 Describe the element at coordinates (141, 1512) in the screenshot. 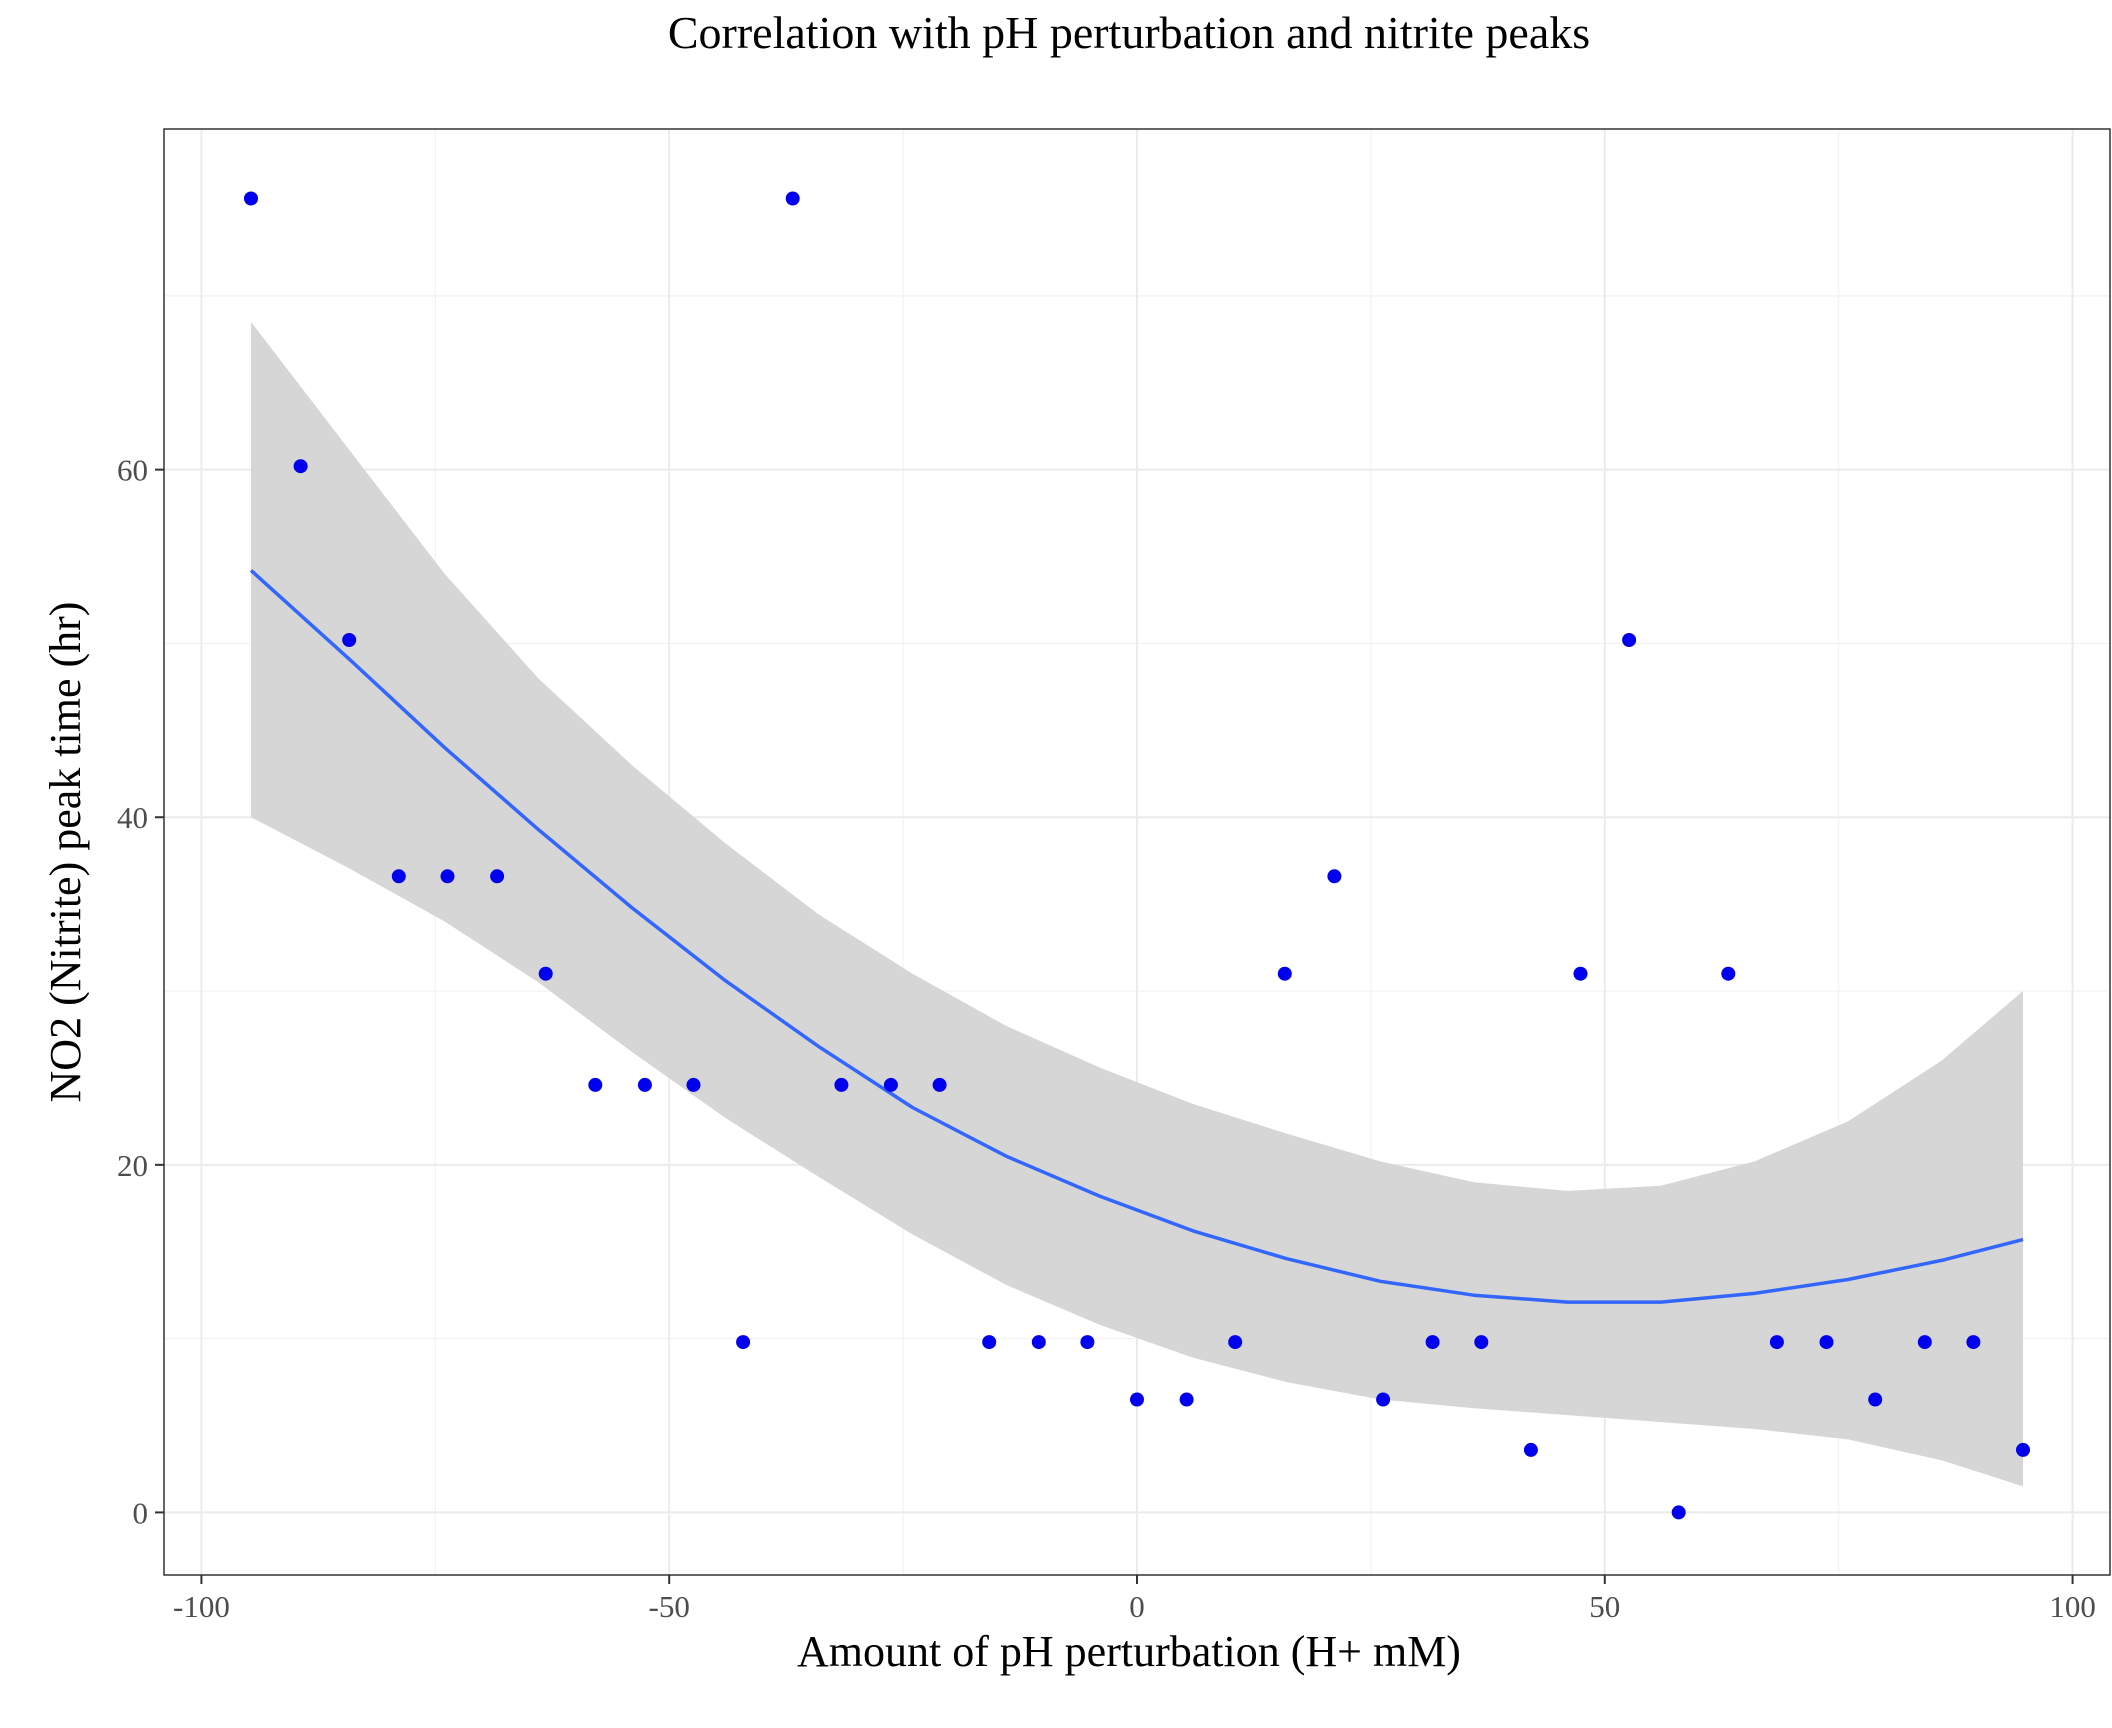

I see `y-tick-label: 0` at that location.